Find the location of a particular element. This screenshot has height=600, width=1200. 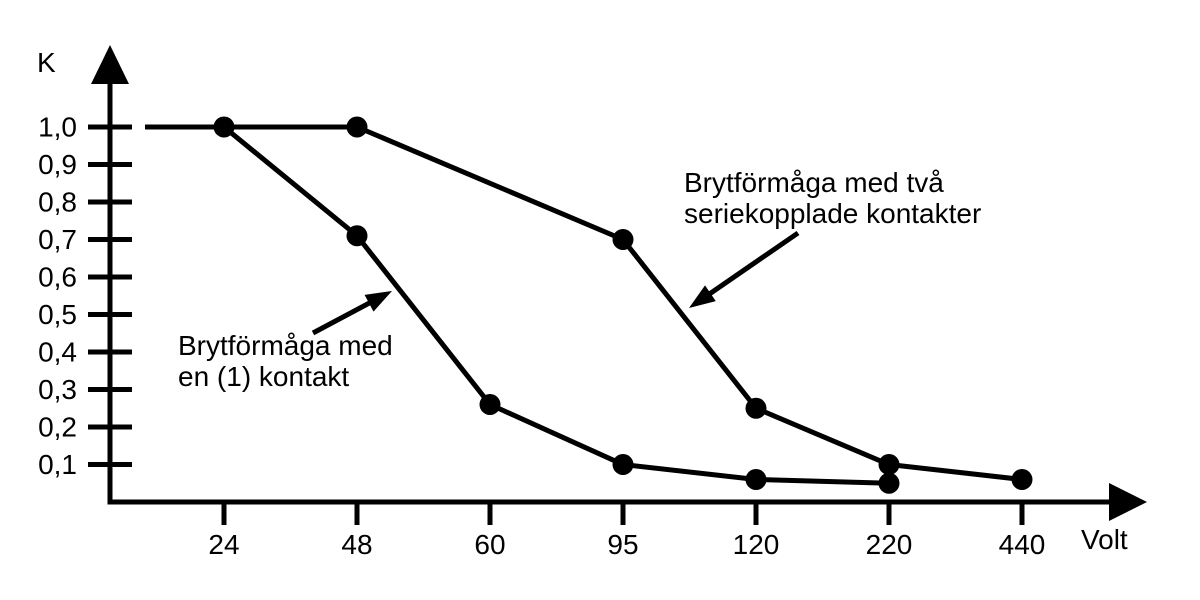

y-tick-label: 0,2 is located at coordinates (57, 427).